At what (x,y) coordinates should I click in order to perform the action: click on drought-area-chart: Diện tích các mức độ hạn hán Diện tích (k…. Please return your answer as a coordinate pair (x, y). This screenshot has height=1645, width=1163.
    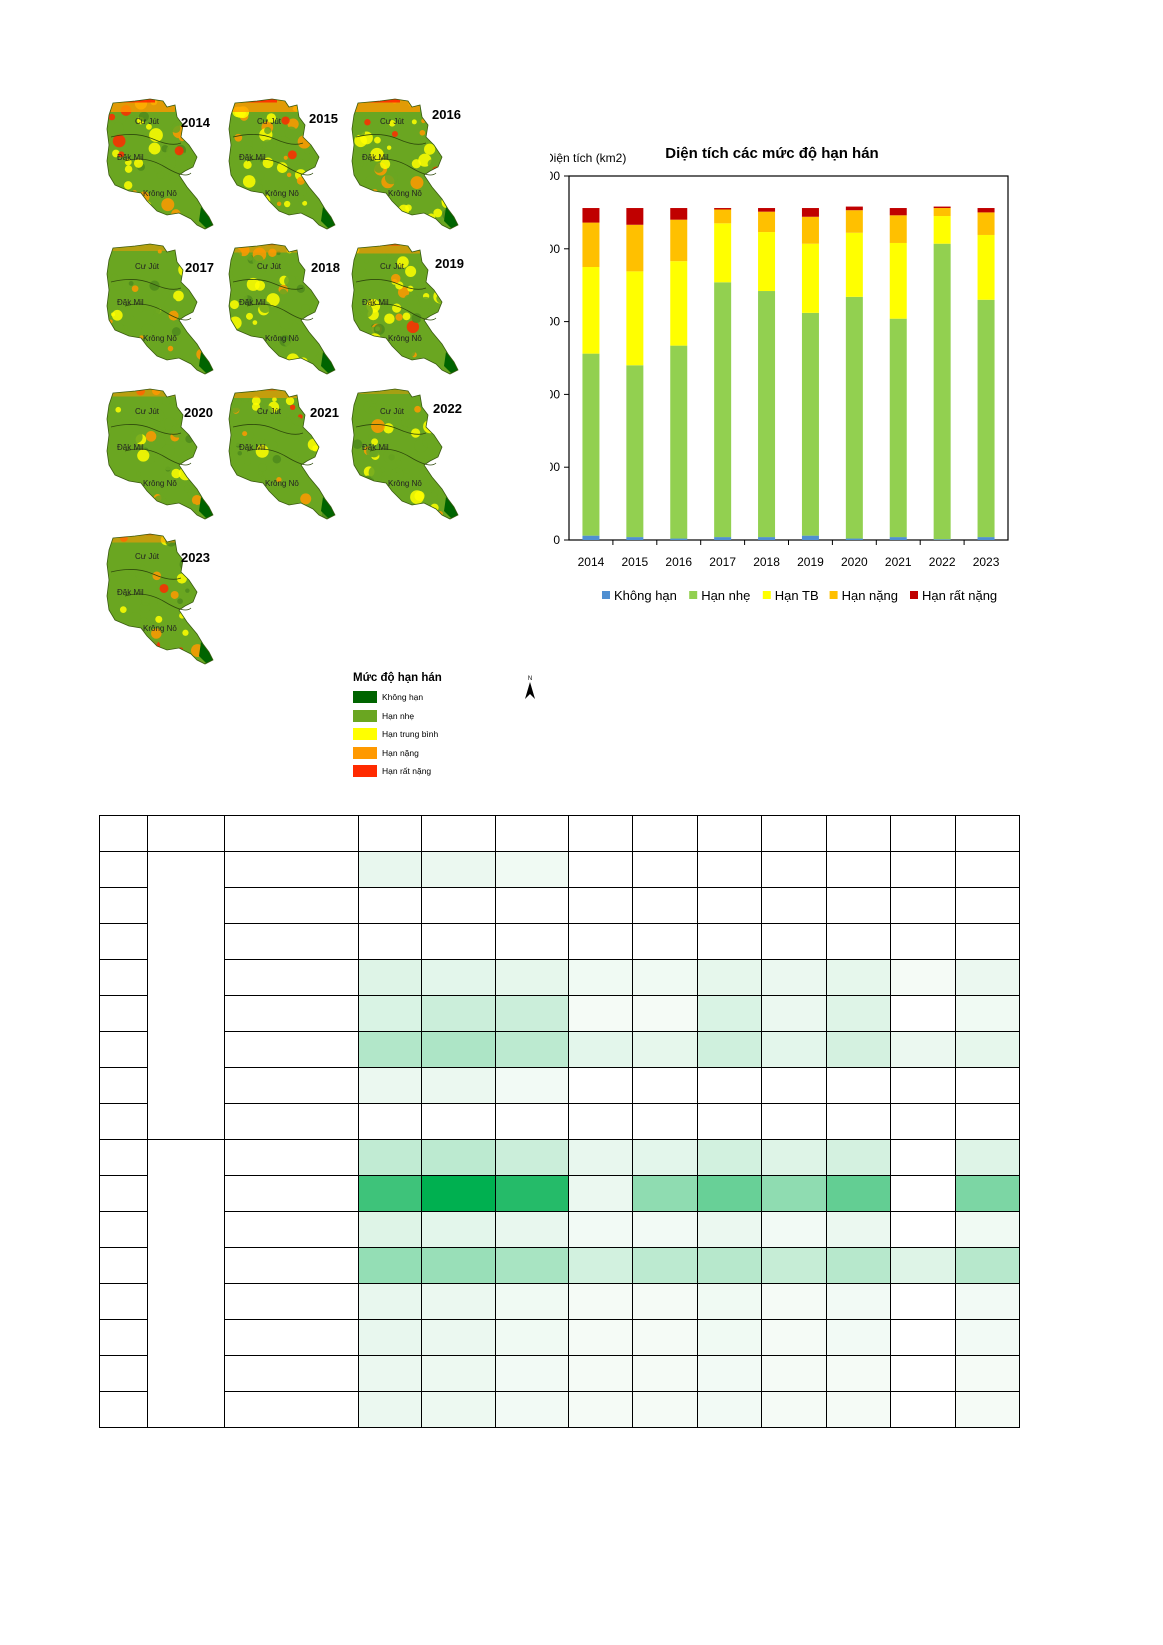
    Looking at the image, I should click on (810, 395).